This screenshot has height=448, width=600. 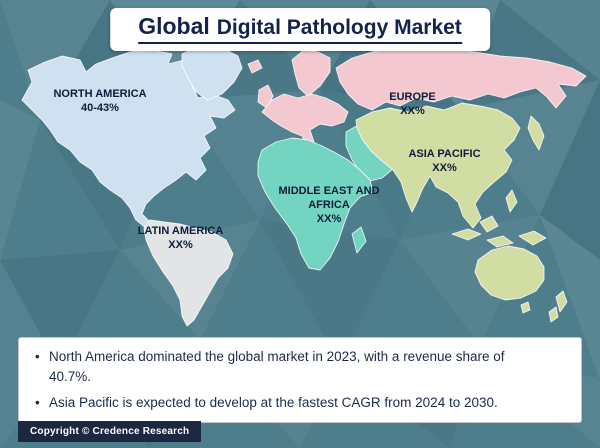 I want to click on region-name: EUROPE, so click(x=412, y=97).